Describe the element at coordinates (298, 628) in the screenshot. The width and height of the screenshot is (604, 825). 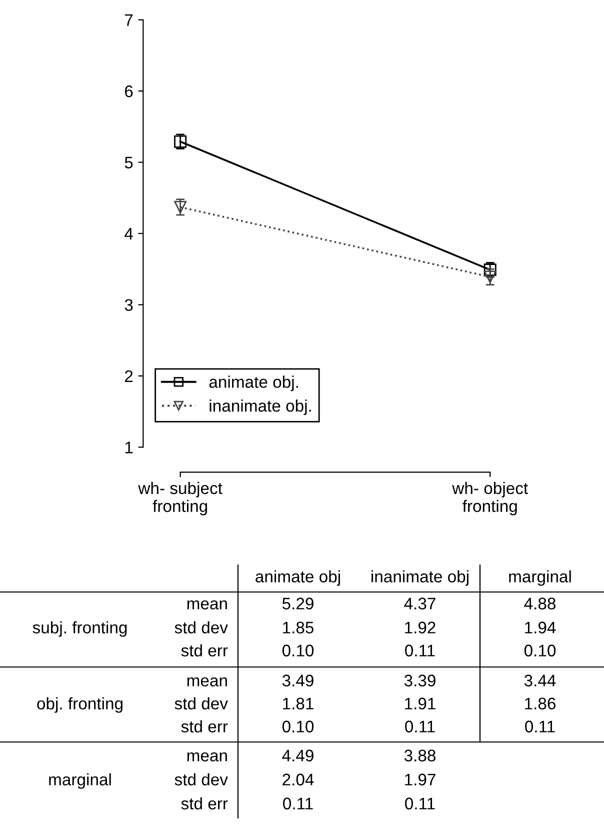
I see `text: 1.85` at that location.